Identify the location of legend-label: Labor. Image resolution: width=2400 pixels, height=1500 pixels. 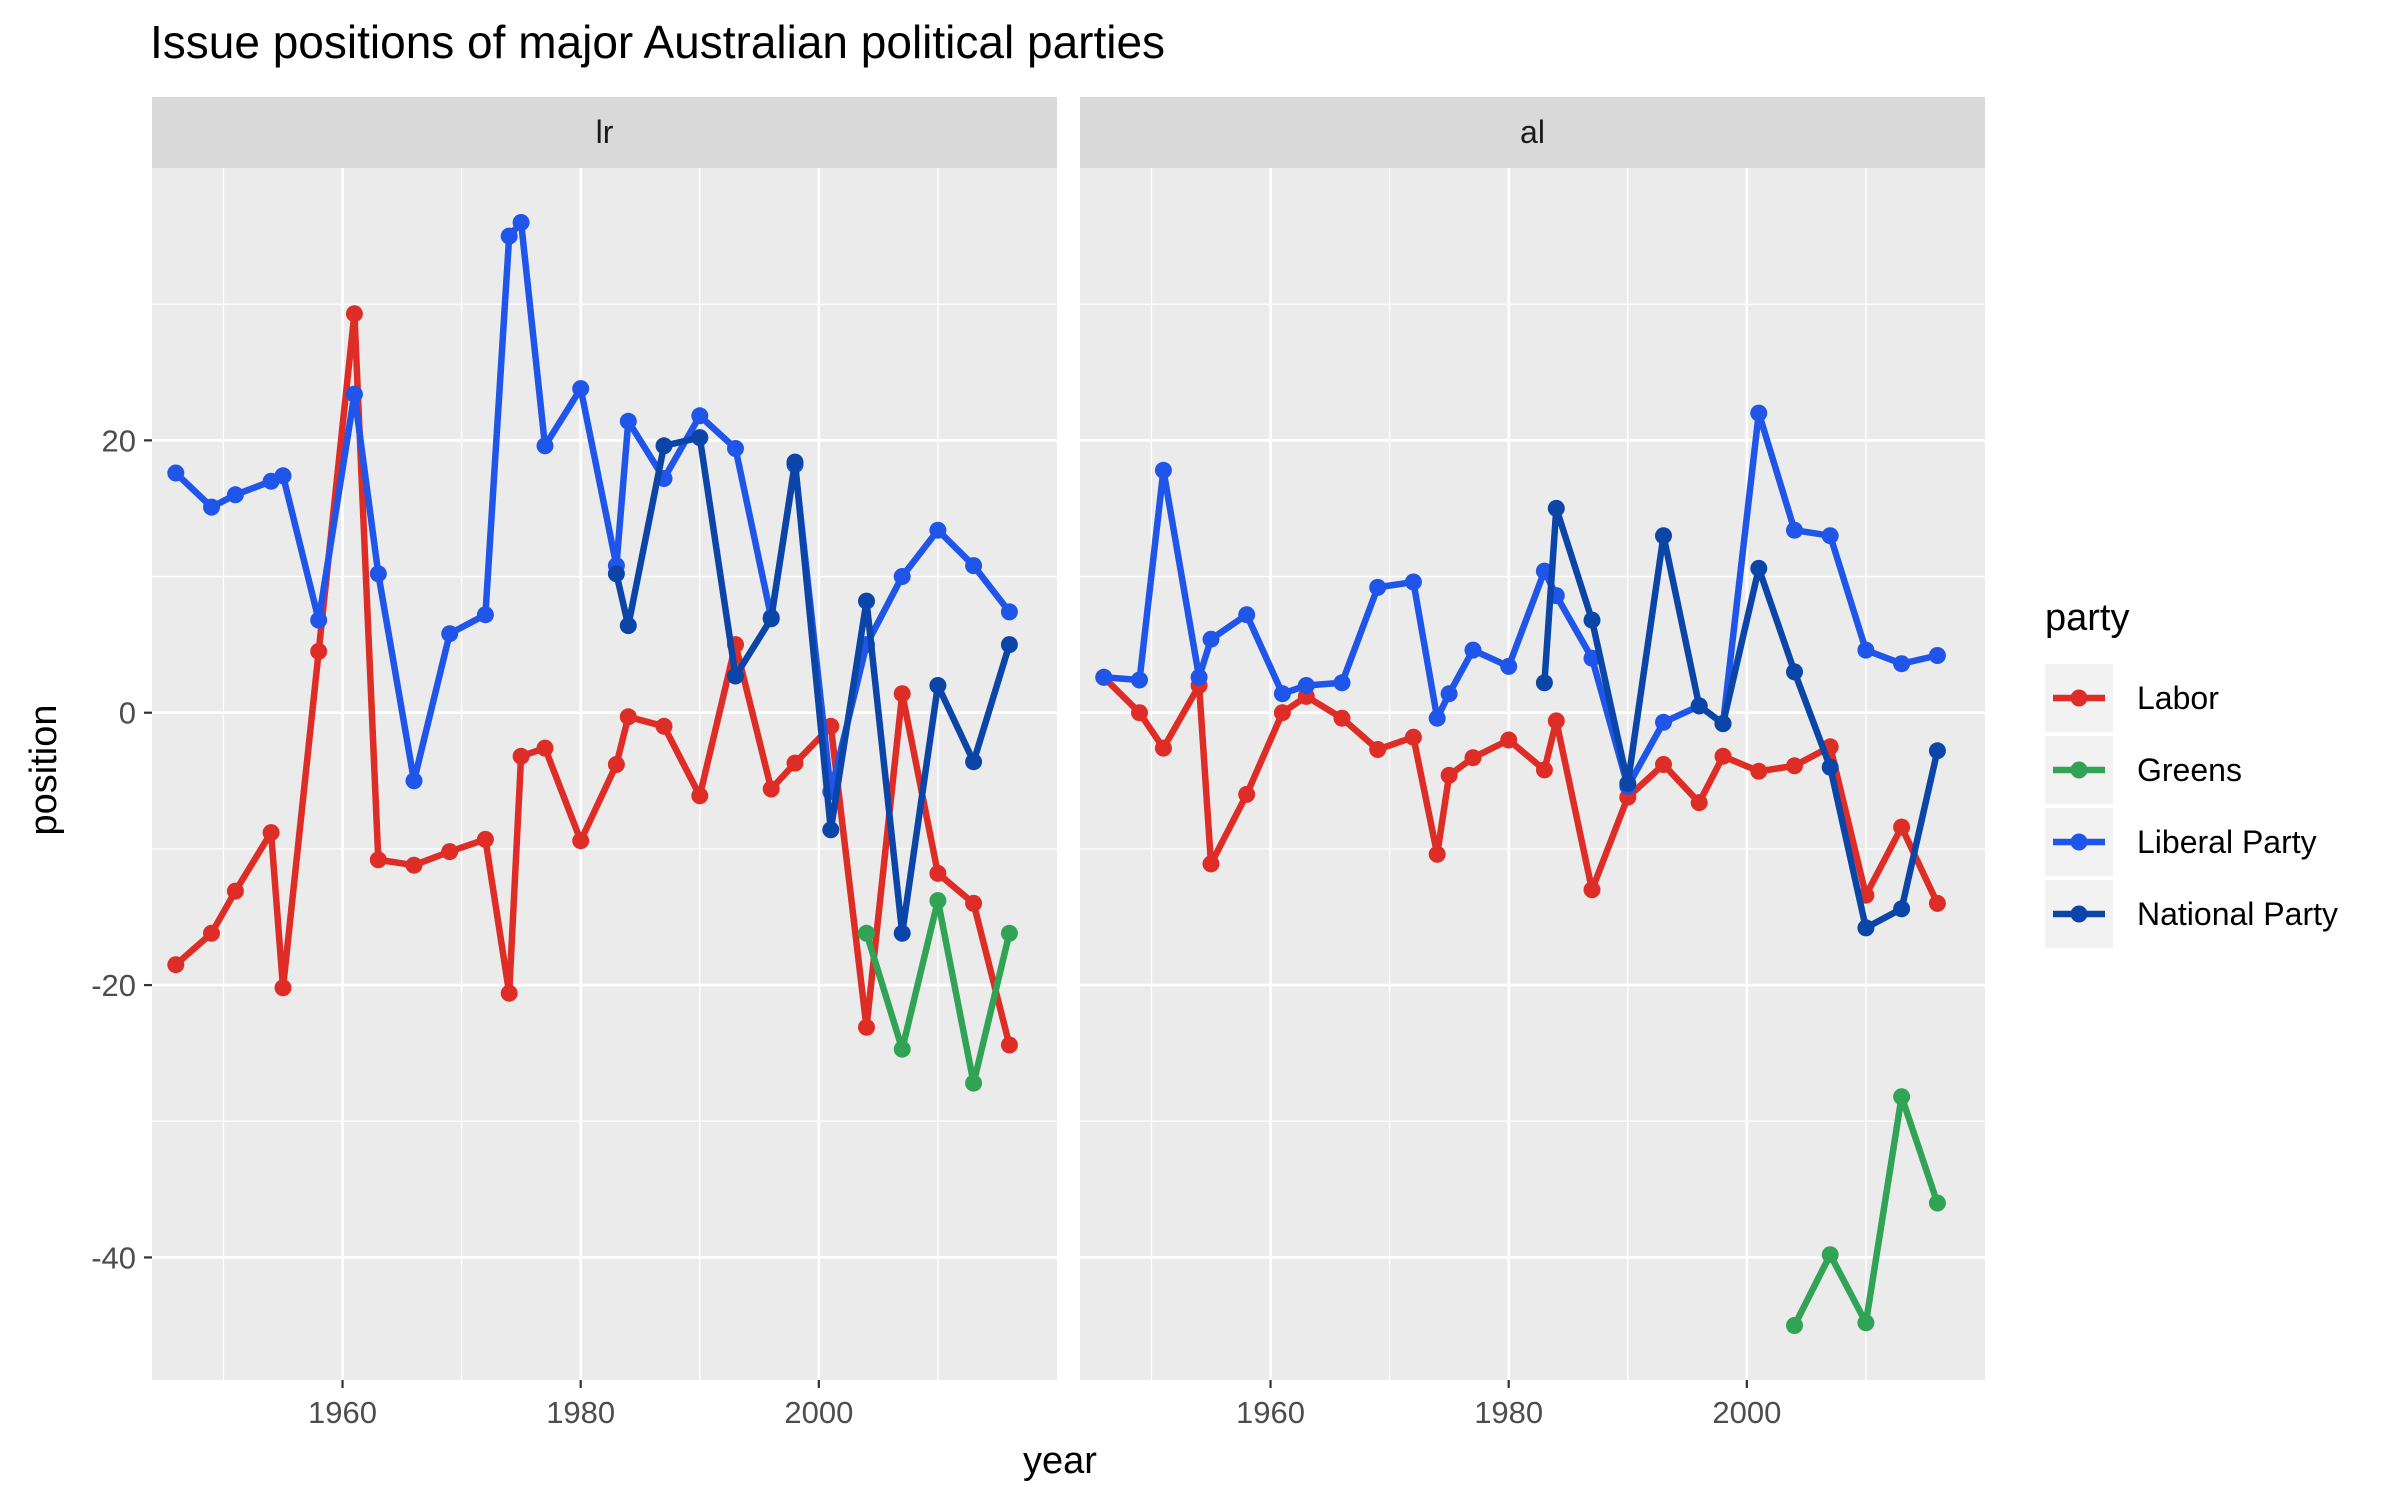
(2178, 698).